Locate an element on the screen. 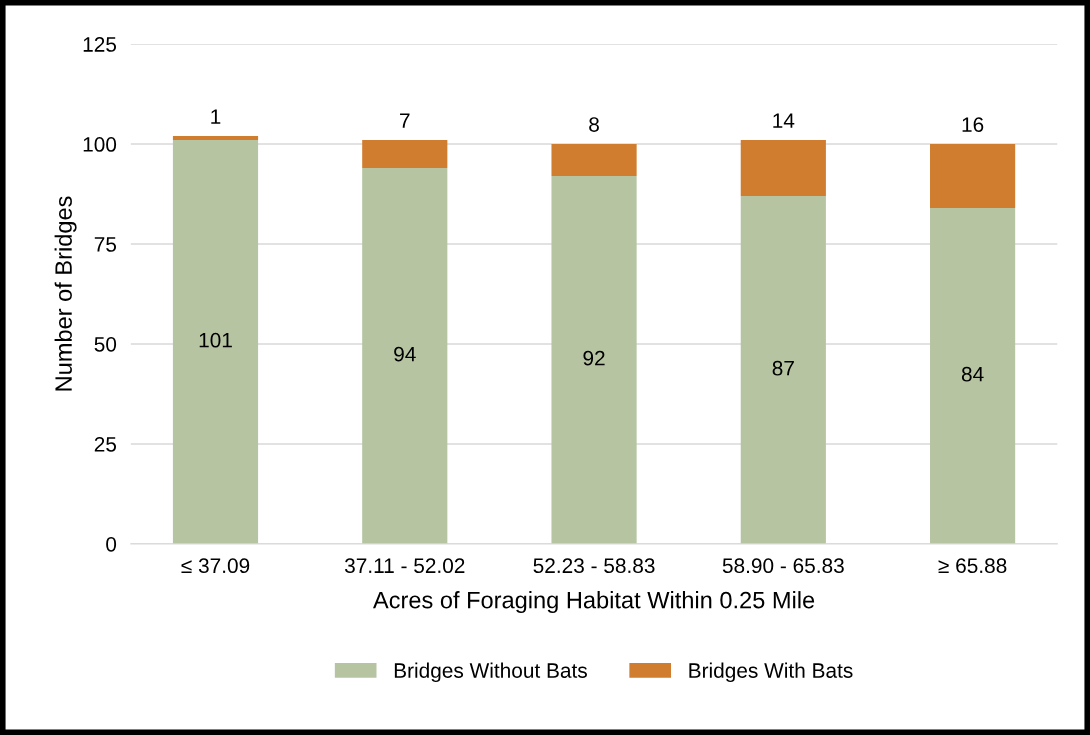  data-label: 94 is located at coordinates (405, 354).